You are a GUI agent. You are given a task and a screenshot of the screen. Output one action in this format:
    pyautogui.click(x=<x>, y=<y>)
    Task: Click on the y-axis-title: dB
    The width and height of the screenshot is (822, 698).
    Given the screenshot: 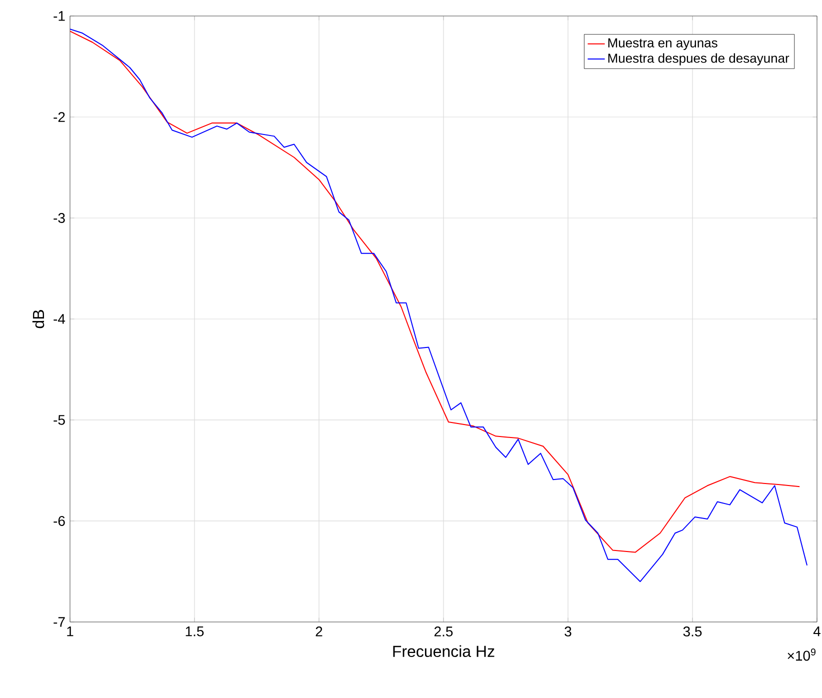 What is the action you would take?
    pyautogui.click(x=38, y=319)
    